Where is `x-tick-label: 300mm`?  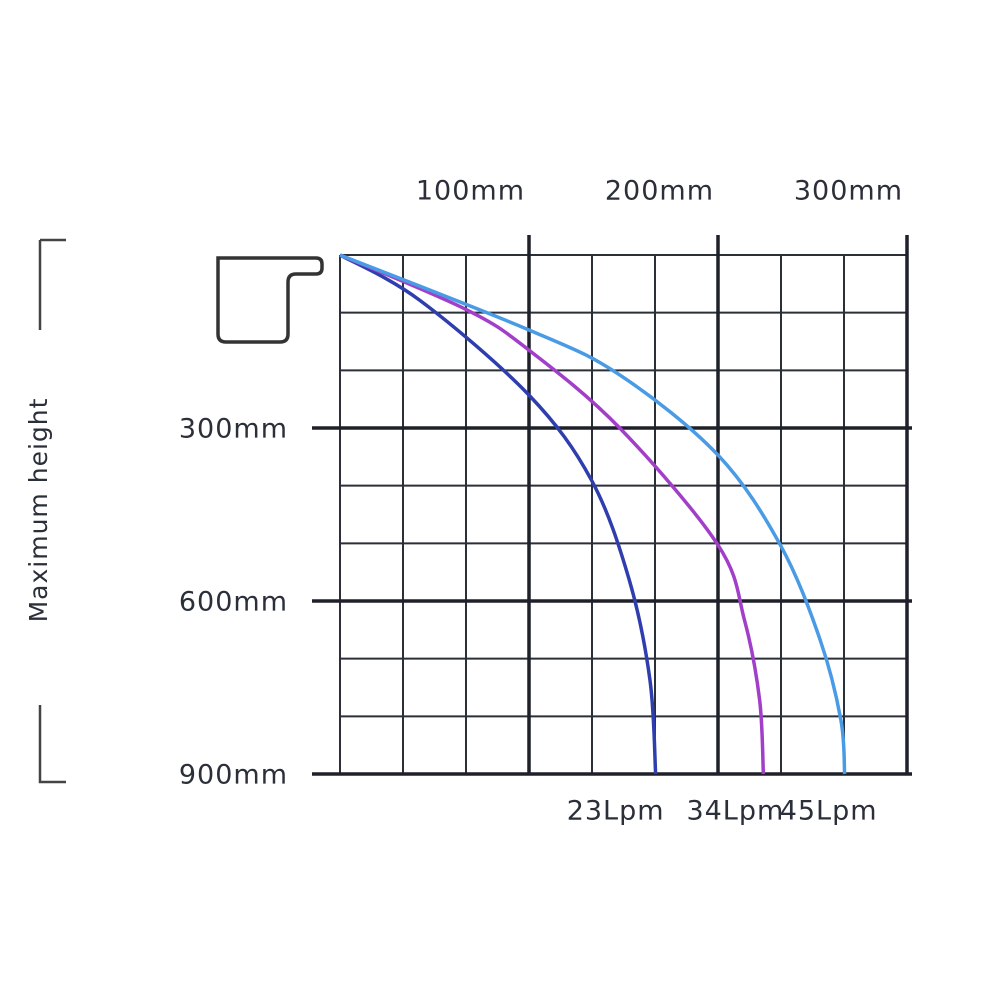 x-tick-label: 300mm is located at coordinates (848, 191).